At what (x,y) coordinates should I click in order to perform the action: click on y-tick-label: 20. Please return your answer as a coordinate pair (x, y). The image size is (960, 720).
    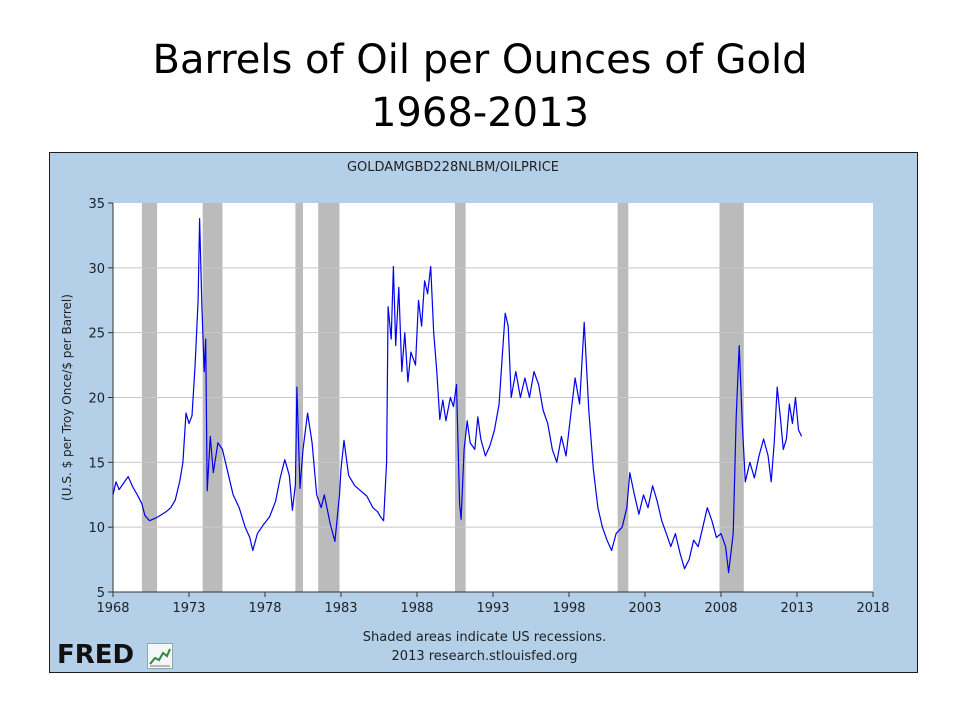
    Looking at the image, I should click on (96, 399).